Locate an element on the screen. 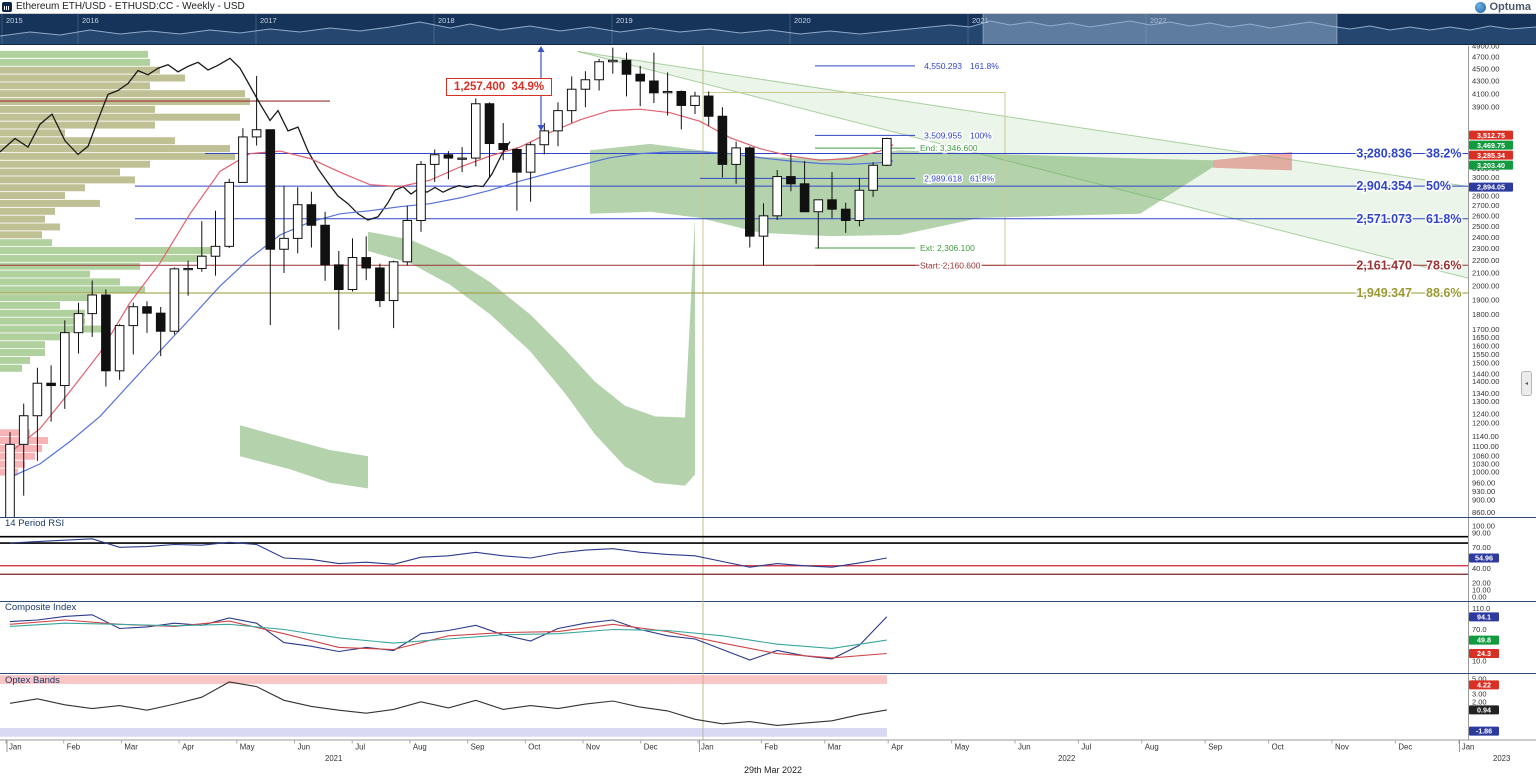 The height and width of the screenshot is (783, 1536). svg-text: 38.2% is located at coordinates (1443, 153).